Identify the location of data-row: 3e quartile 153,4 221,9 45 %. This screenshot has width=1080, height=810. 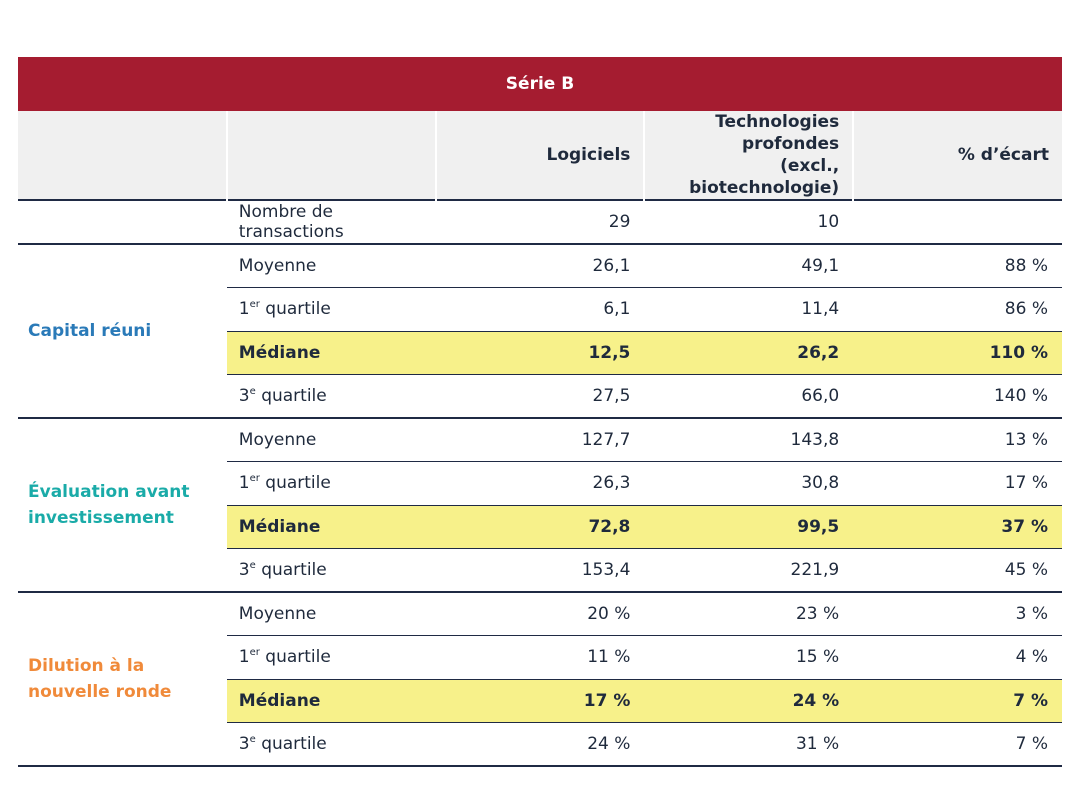
(540, 570).